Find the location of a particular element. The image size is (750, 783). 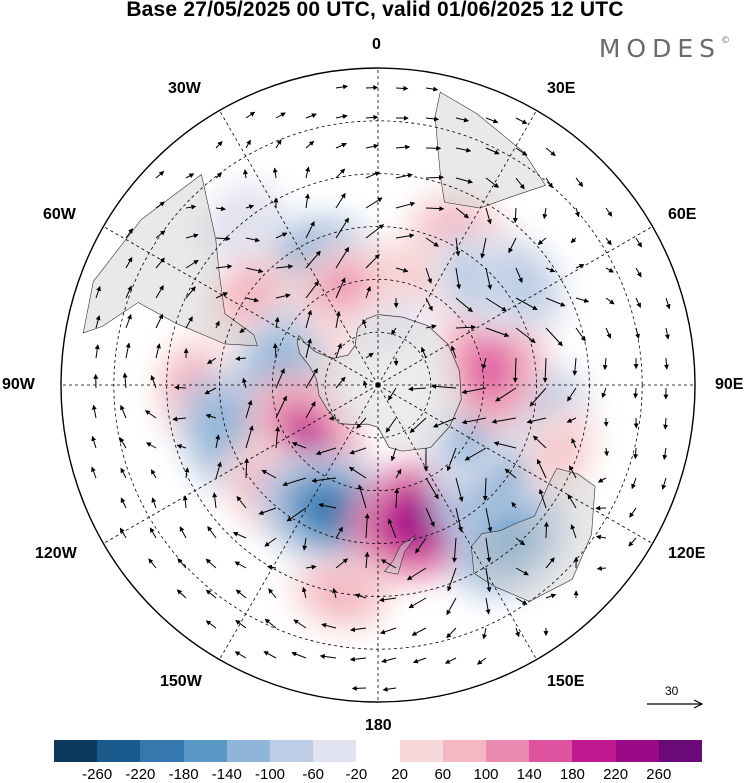

reference-vector-value: 30 is located at coordinates (672, 691).